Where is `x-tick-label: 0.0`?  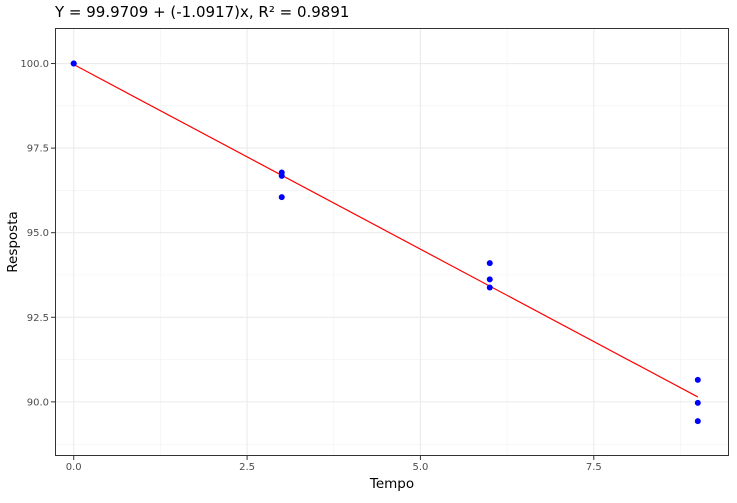
x-tick-label: 0.0 is located at coordinates (74, 467).